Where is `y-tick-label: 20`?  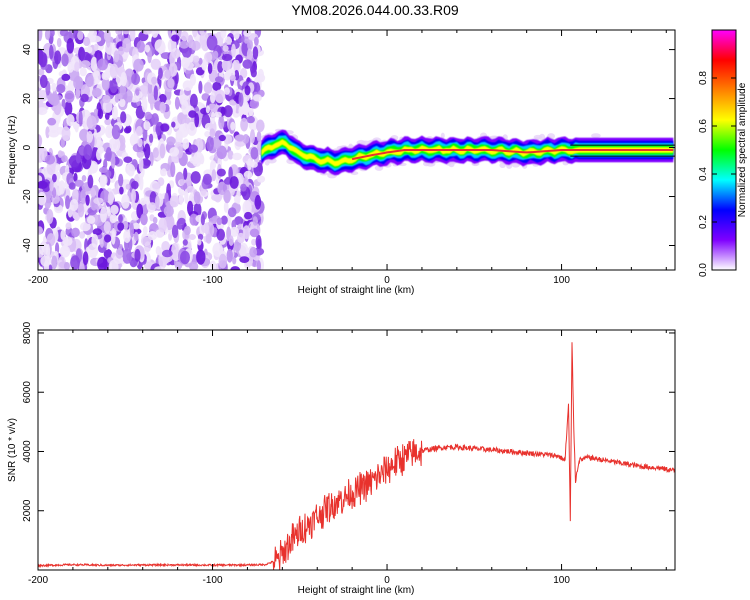 y-tick-label: 20 is located at coordinates (27, 99).